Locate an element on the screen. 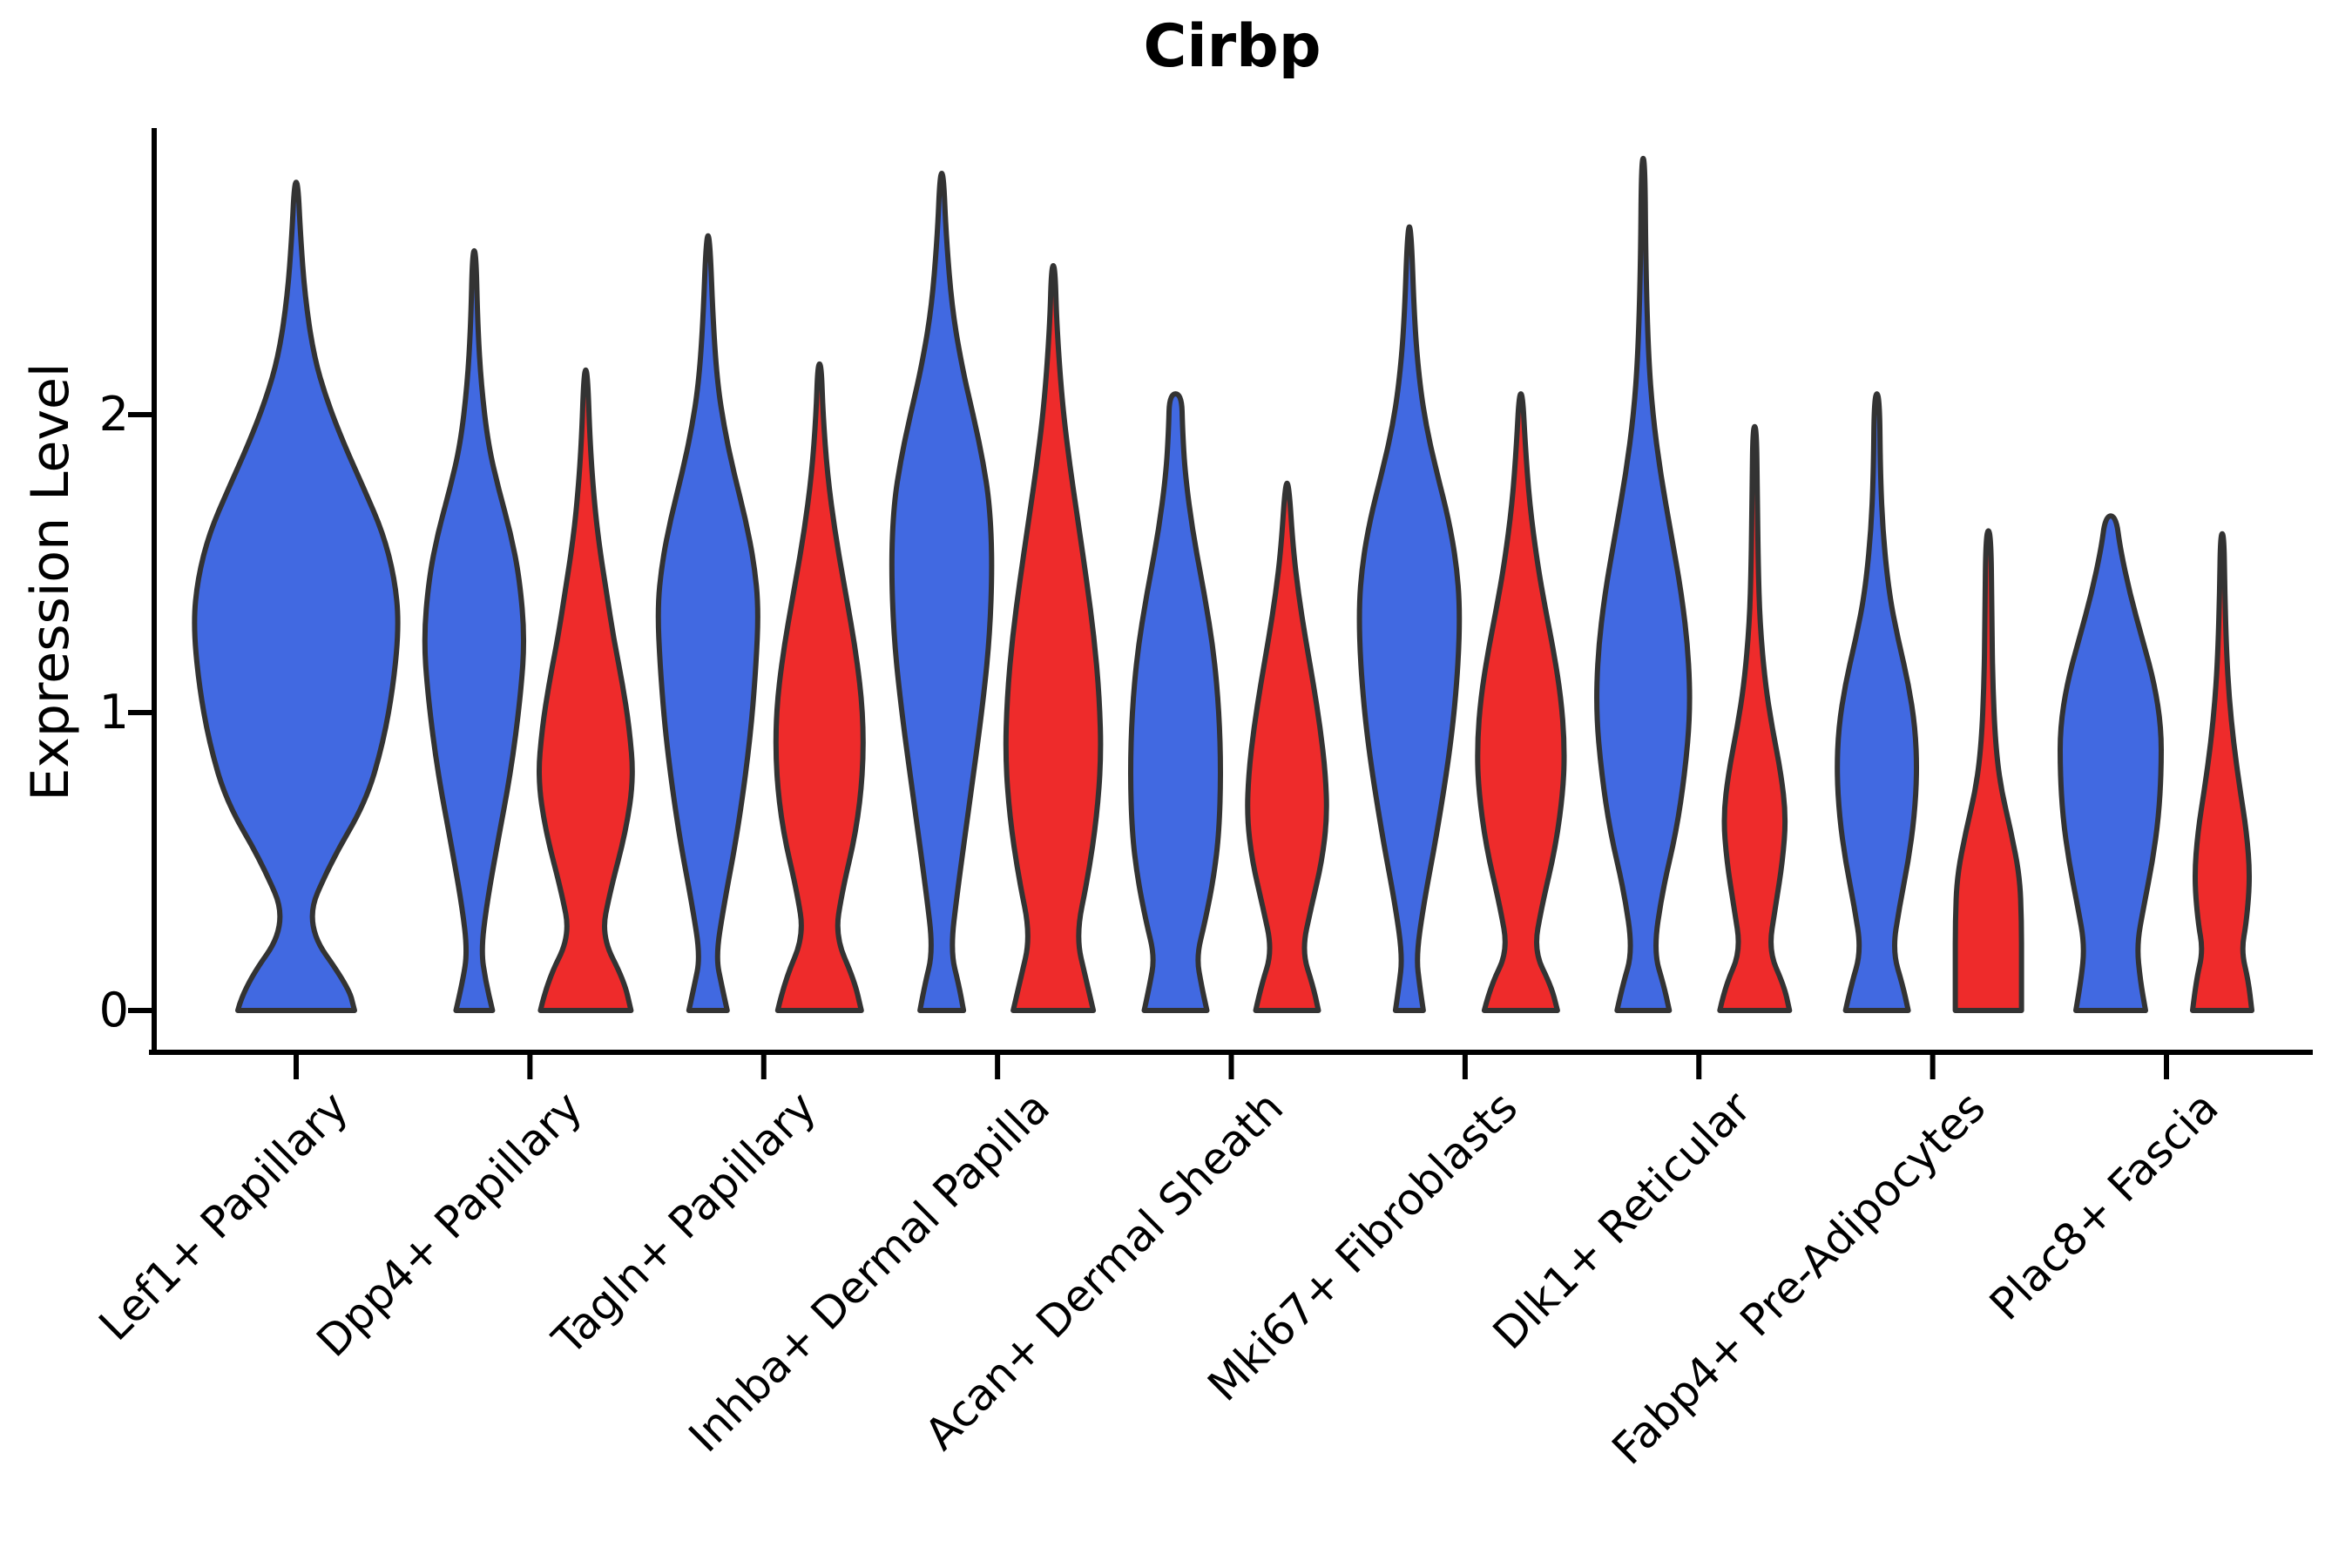  violin-inhba-dermal-papilla-red is located at coordinates (1054, 638).